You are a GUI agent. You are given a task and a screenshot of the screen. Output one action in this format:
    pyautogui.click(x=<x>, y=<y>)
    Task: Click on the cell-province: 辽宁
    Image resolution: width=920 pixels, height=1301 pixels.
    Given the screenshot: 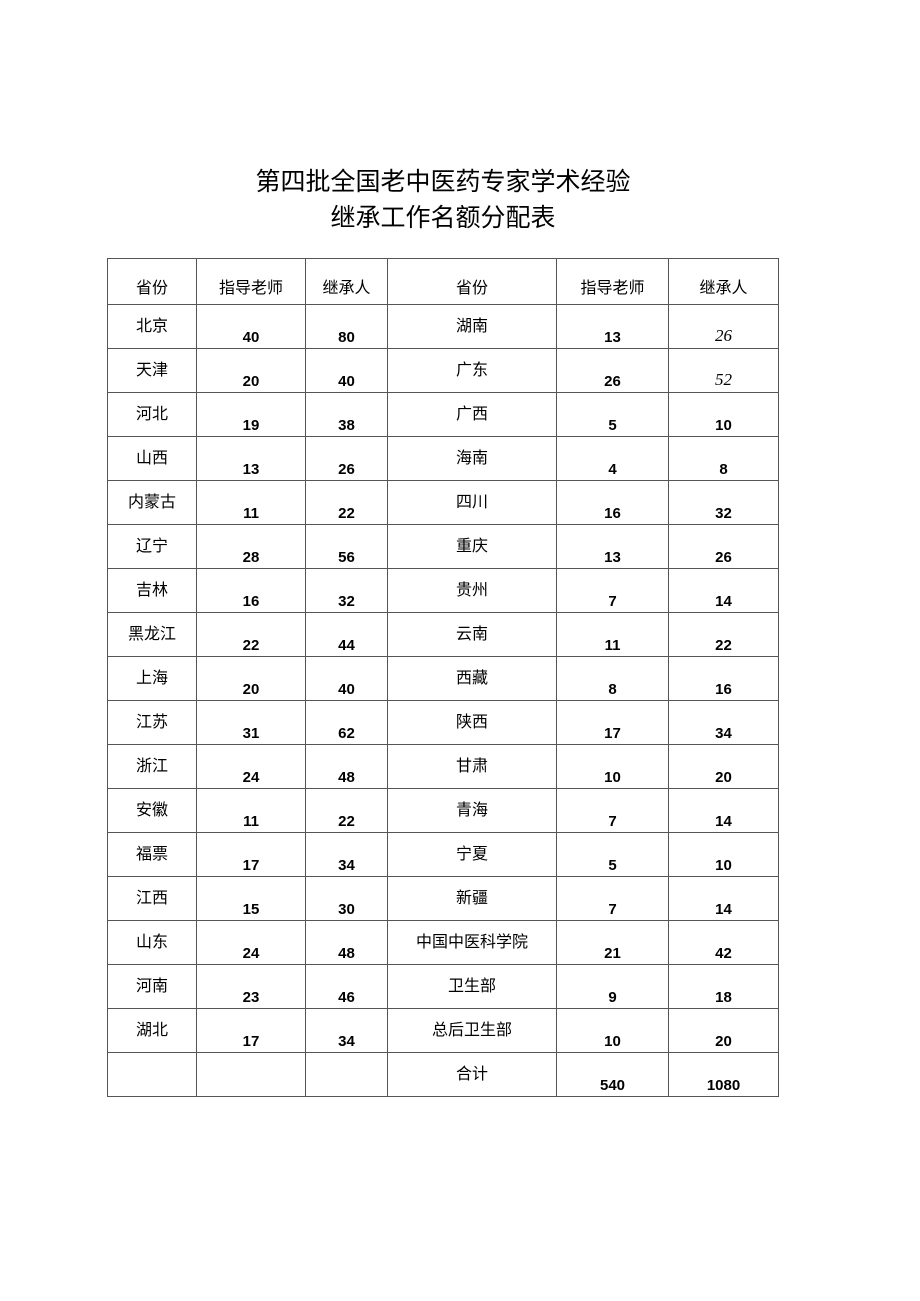 What is the action you would take?
    pyautogui.click(x=152, y=546)
    